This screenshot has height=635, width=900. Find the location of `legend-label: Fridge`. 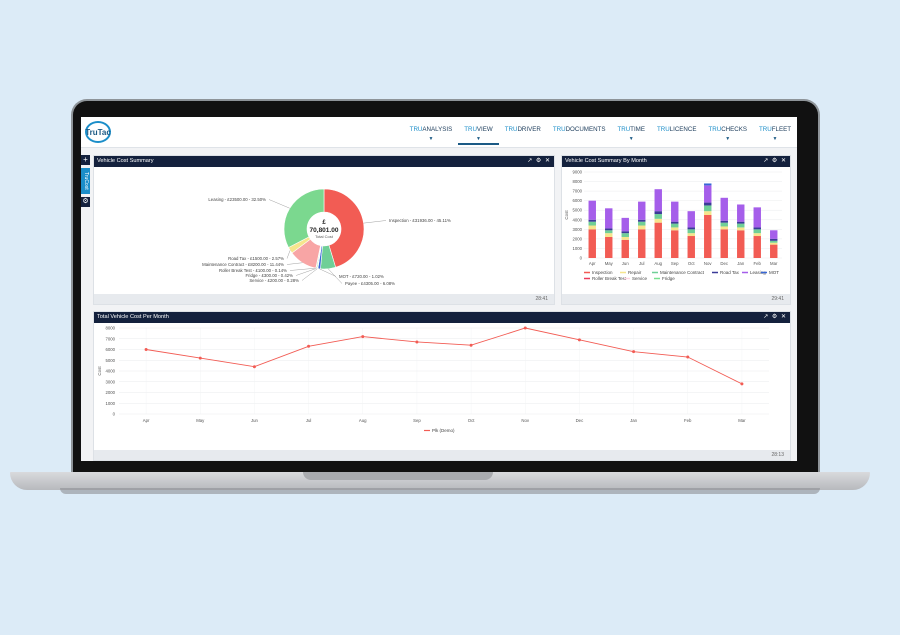

legend-label: Fridge is located at coordinates (668, 278).